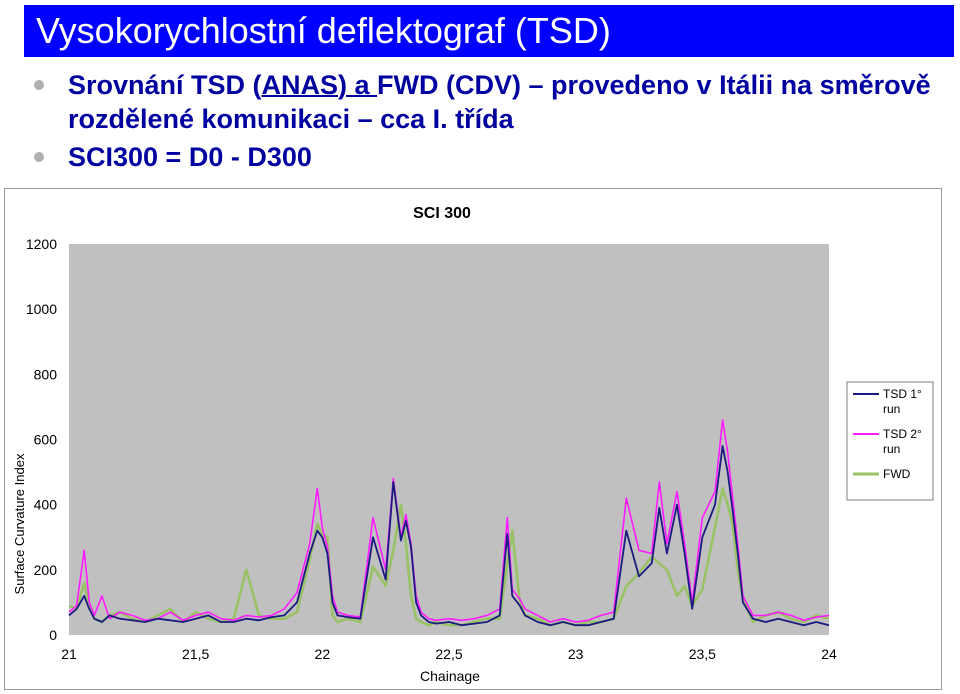 This screenshot has height=694, width=960. What do you see at coordinates (46, 505) in the screenshot?
I see `y-tick-label: 400` at bounding box center [46, 505].